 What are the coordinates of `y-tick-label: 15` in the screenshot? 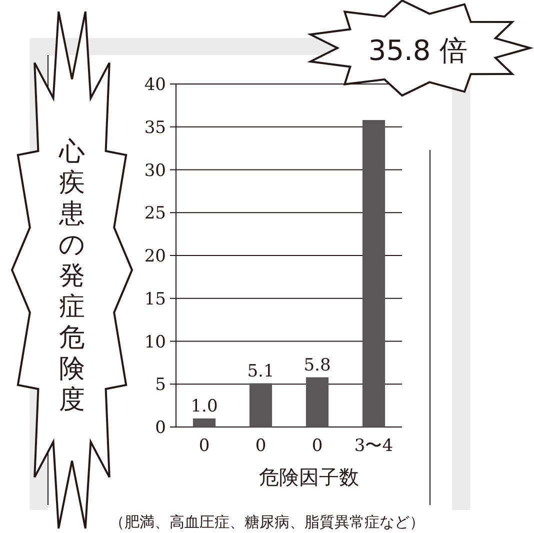 It's located at (155, 299).